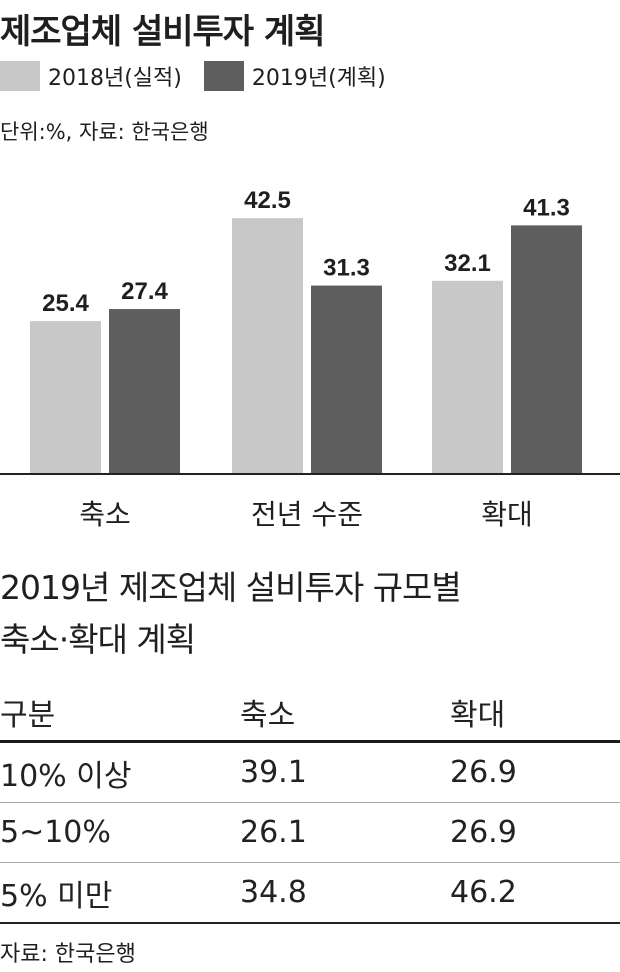 The height and width of the screenshot is (972, 620). Describe the element at coordinates (307, 514) in the screenshot. I see `category-label: 전년 수준` at that location.